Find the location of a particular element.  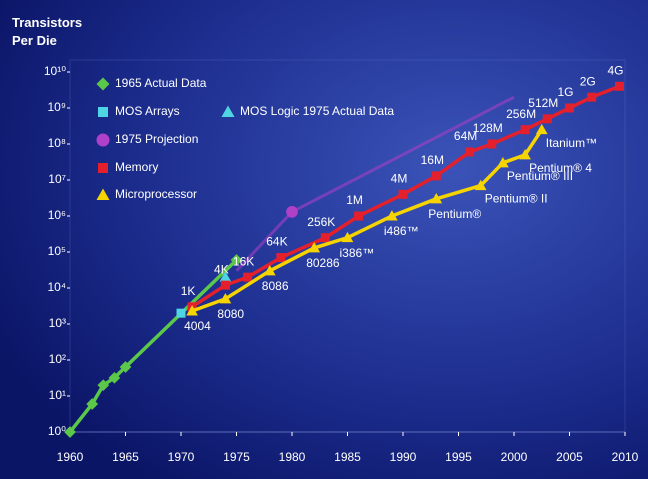

point-label: 256K is located at coordinates (321, 222).